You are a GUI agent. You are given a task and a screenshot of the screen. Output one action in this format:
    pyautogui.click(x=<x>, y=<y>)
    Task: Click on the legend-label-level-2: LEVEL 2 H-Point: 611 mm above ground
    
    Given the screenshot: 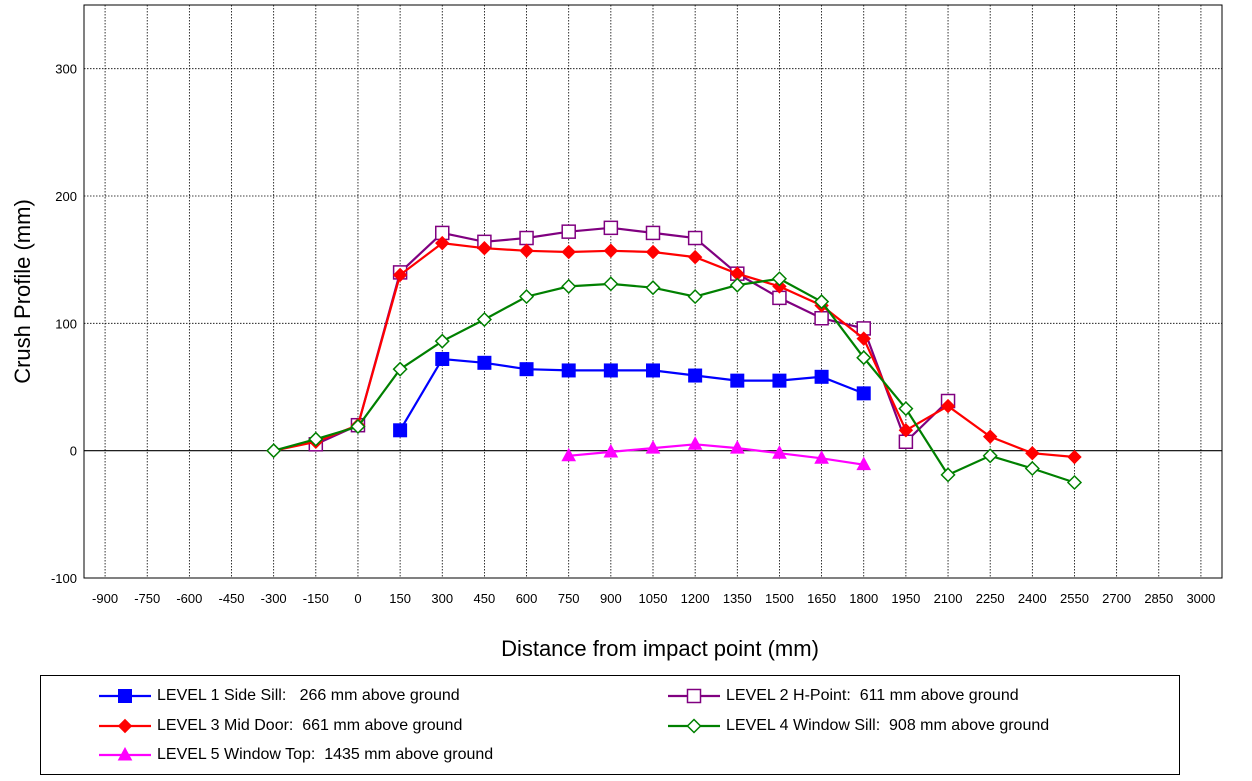 What is the action you would take?
    pyautogui.click(x=872, y=695)
    